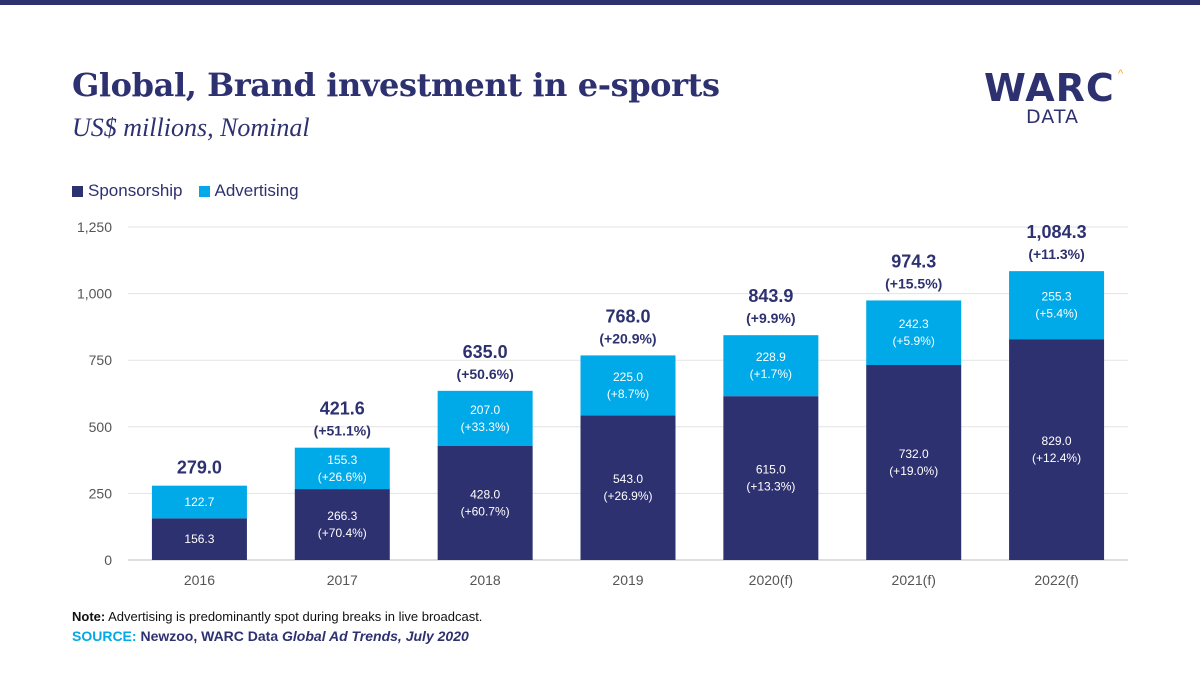 This screenshot has width=1200, height=675. I want to click on warc-data-logo: WARC ^ DATA, so click(1059, 98).